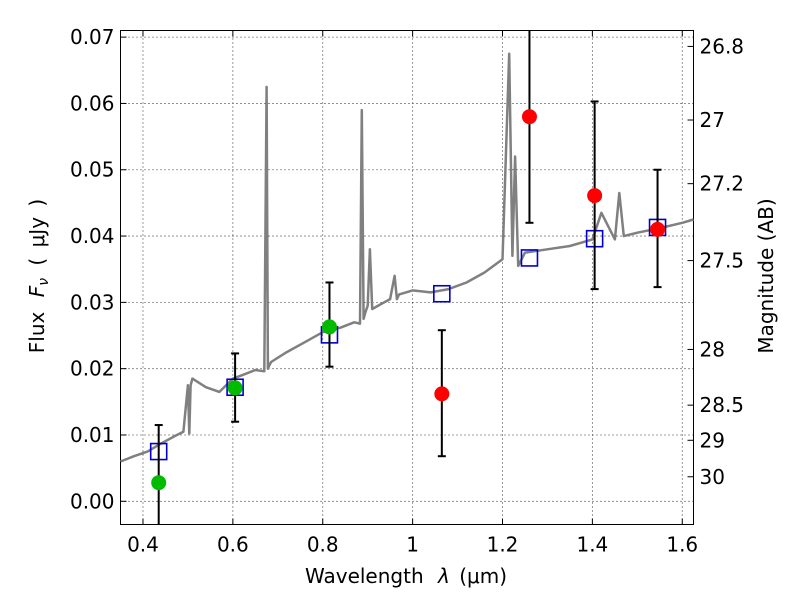 Image resolution: width=800 pixels, height=600 pixels. I want to click on y-tick-label: 0.06, so click(92, 103).